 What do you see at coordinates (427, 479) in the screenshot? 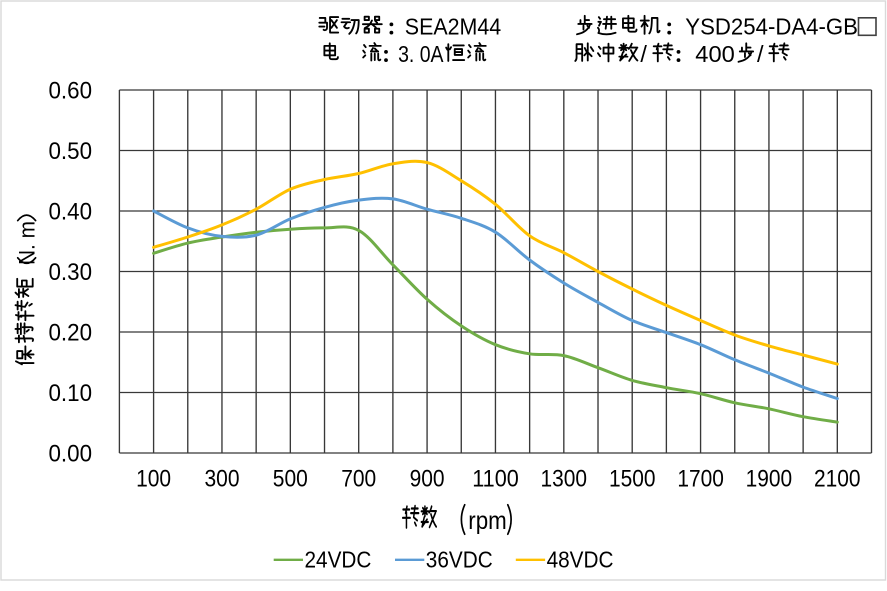
I see `svg-text: 900` at bounding box center [427, 479].